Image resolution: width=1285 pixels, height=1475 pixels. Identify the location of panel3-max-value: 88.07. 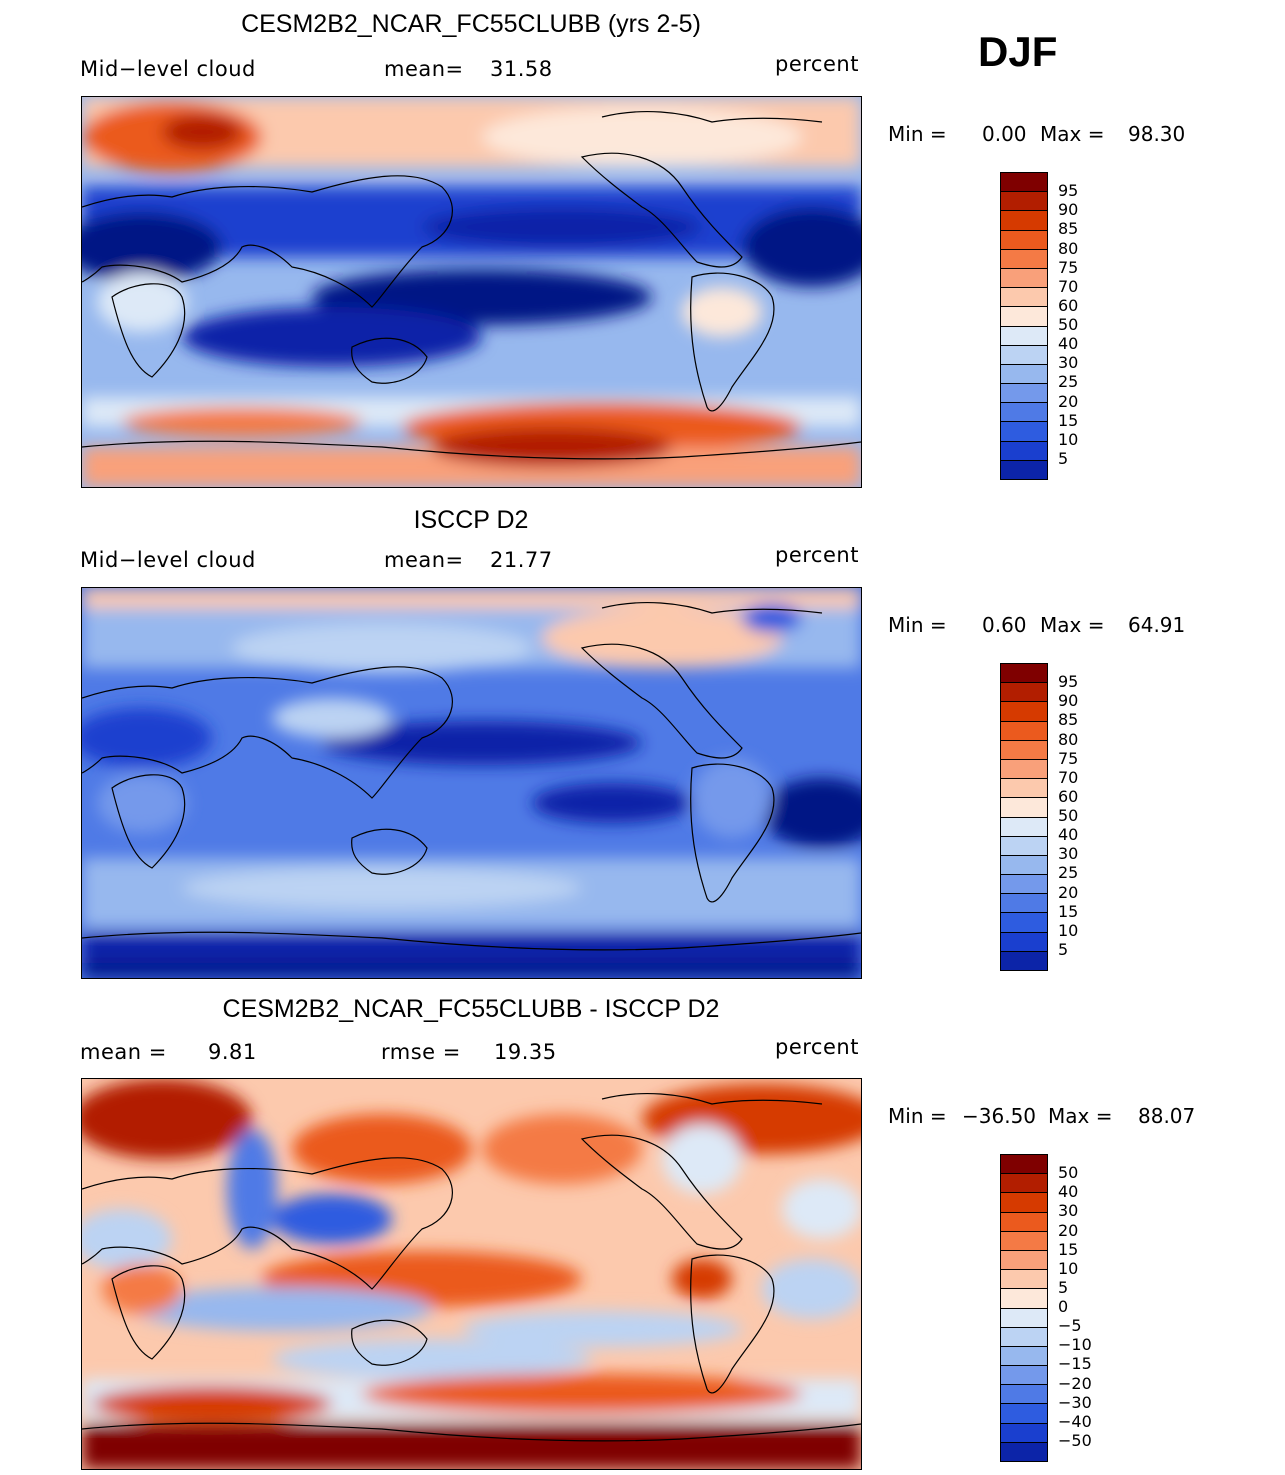
(1167, 1116).